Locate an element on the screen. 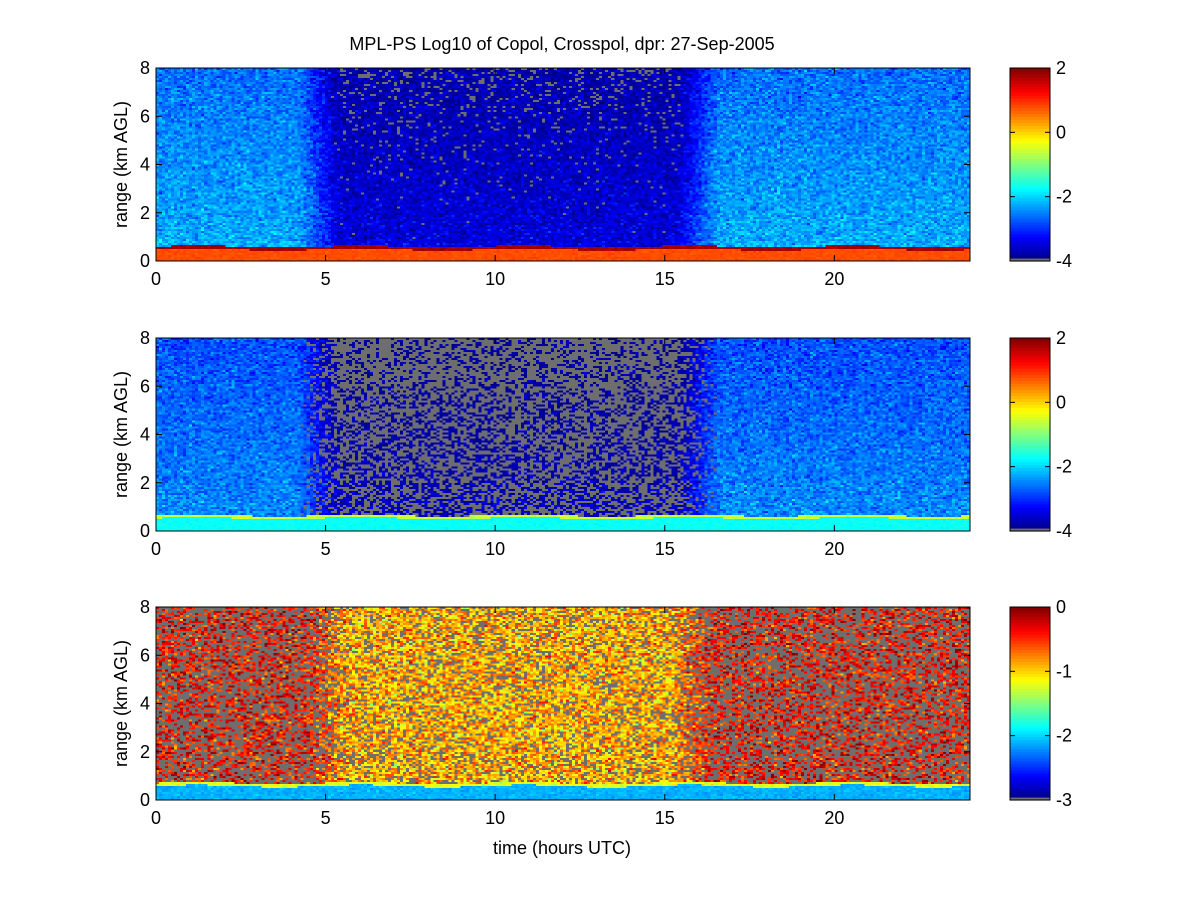 The height and width of the screenshot is (905, 1200). x-axis-label: time (hours UTC) is located at coordinates (562, 848).